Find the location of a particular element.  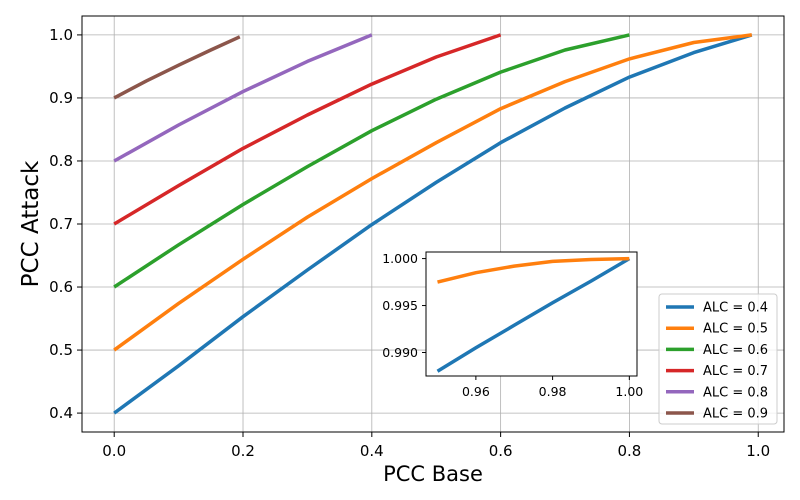

main-x-tick-label: 1.0 is located at coordinates (758, 451).